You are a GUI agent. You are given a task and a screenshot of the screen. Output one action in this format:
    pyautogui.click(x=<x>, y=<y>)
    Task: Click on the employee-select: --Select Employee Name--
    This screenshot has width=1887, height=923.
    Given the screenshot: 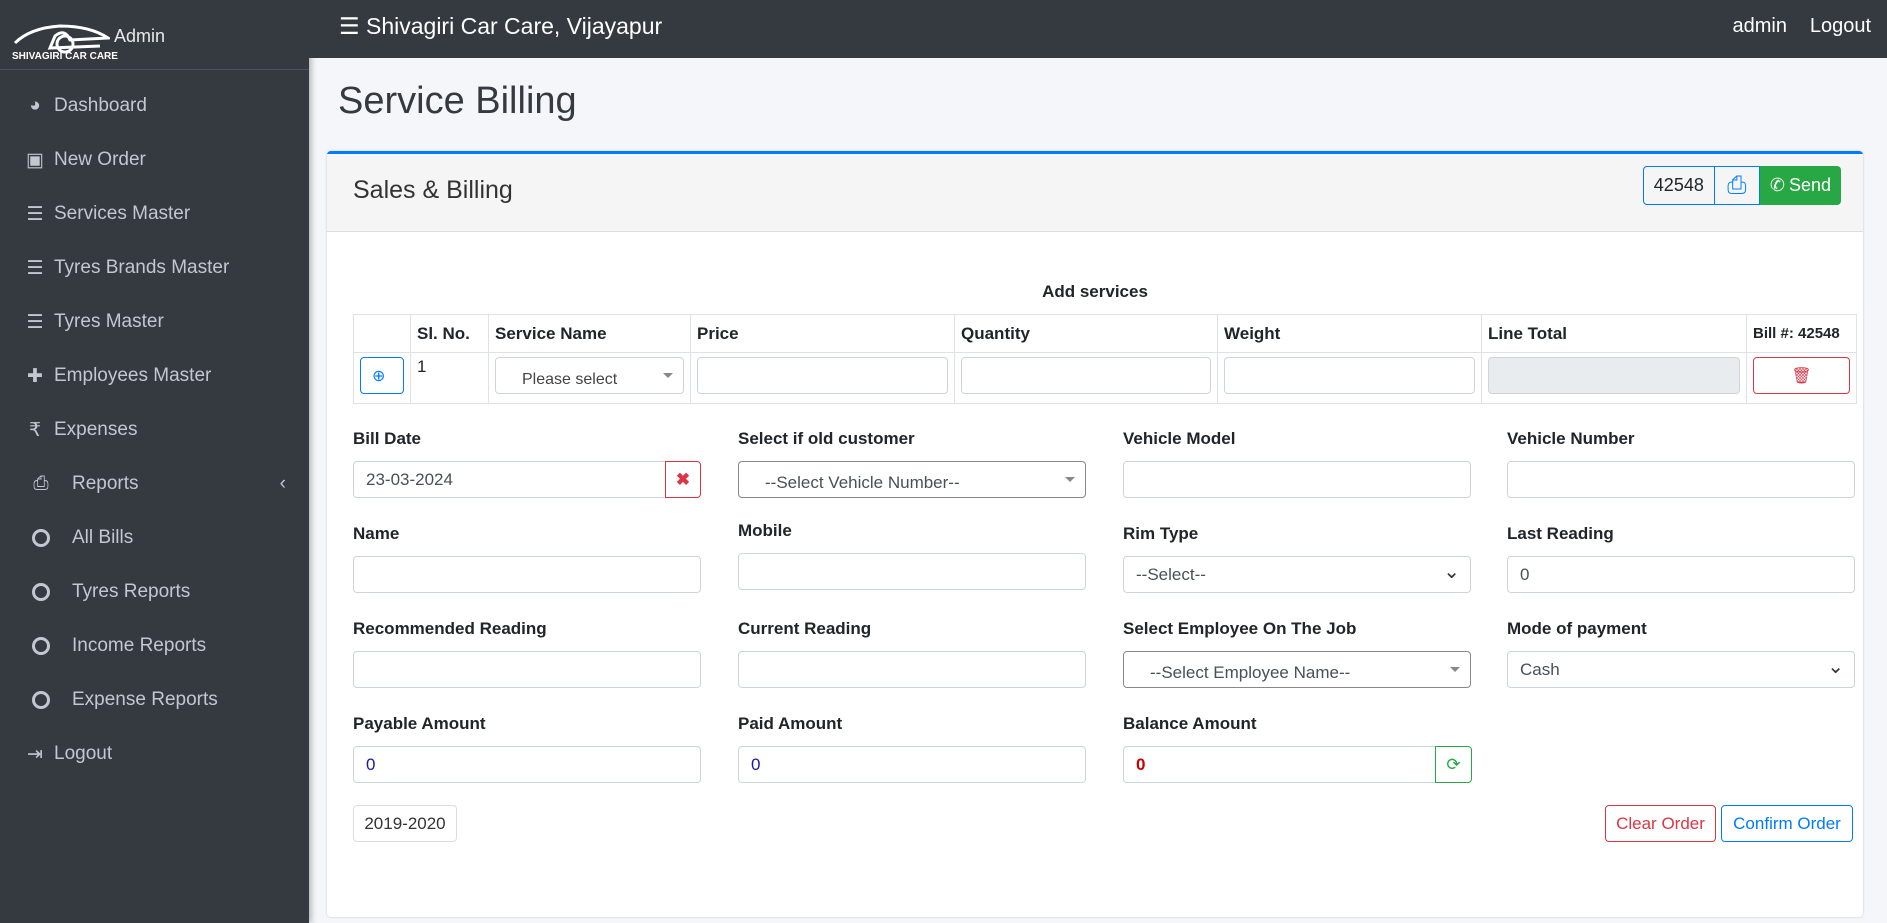 What is the action you would take?
    pyautogui.click(x=1297, y=669)
    